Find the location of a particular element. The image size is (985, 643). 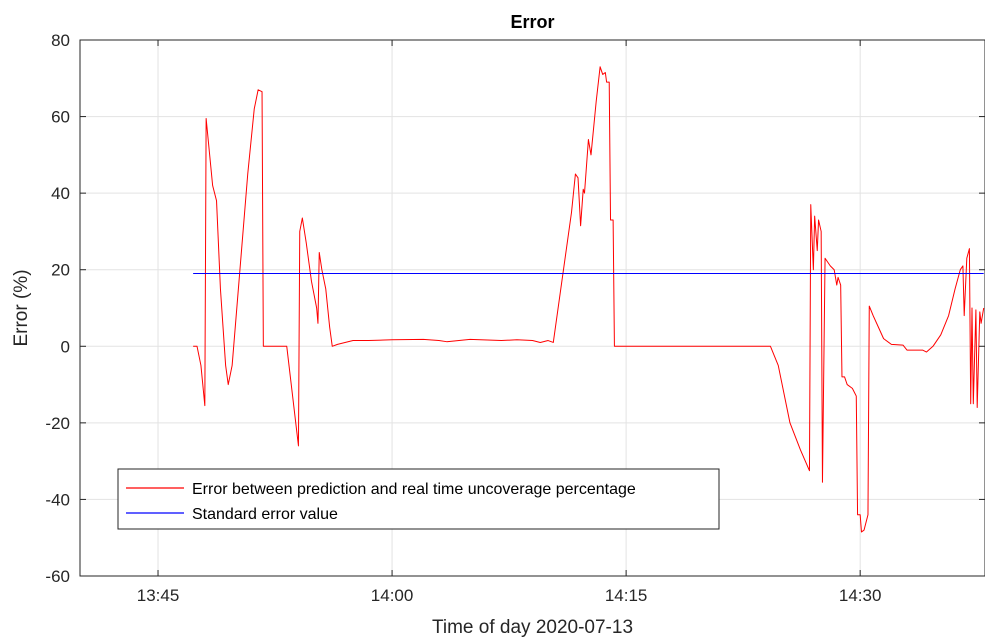

y-axis-label: Error (%) is located at coordinates (21, 307).